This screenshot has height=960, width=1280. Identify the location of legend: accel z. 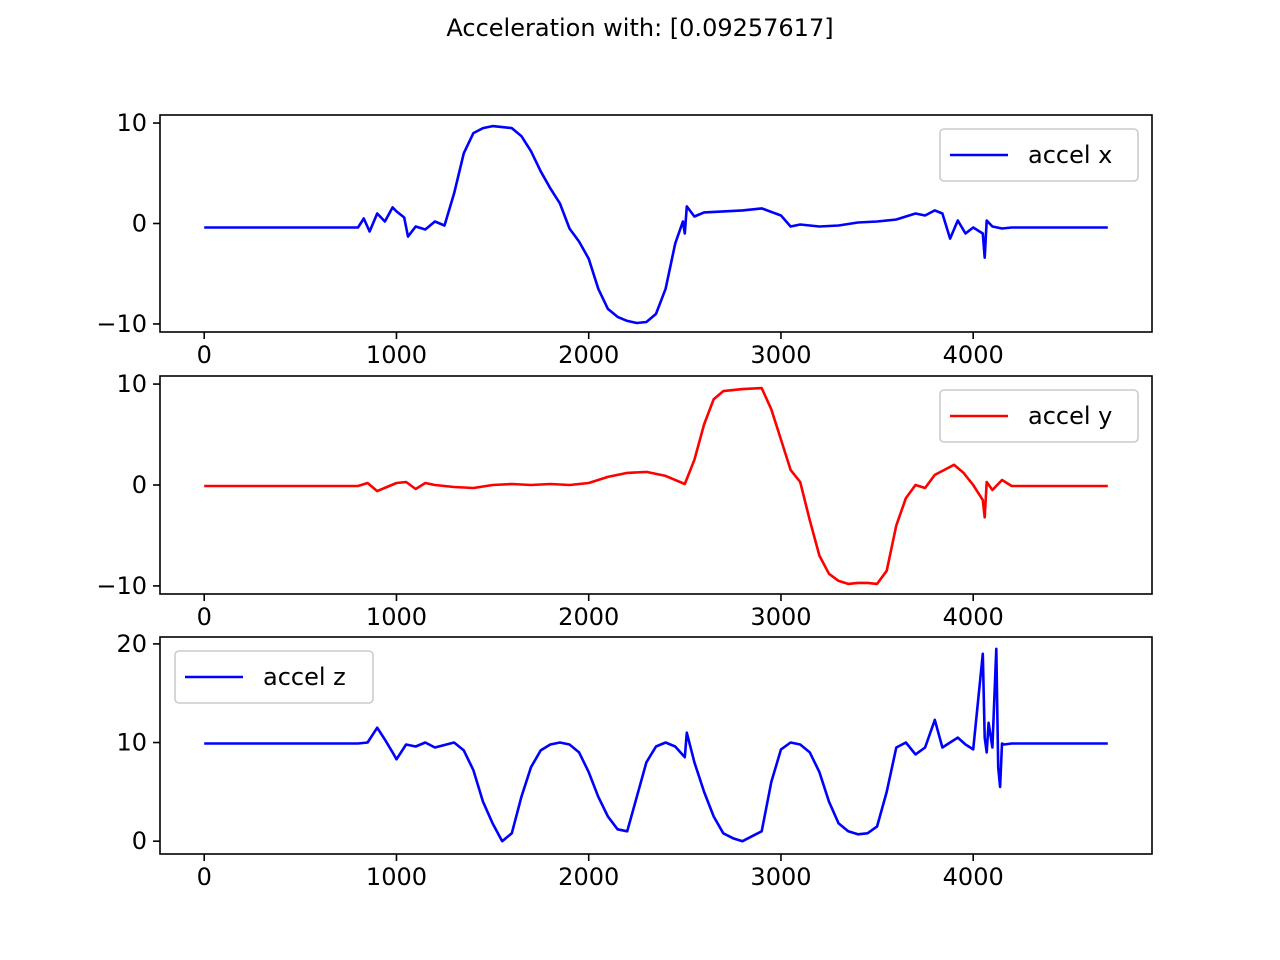
(274, 677).